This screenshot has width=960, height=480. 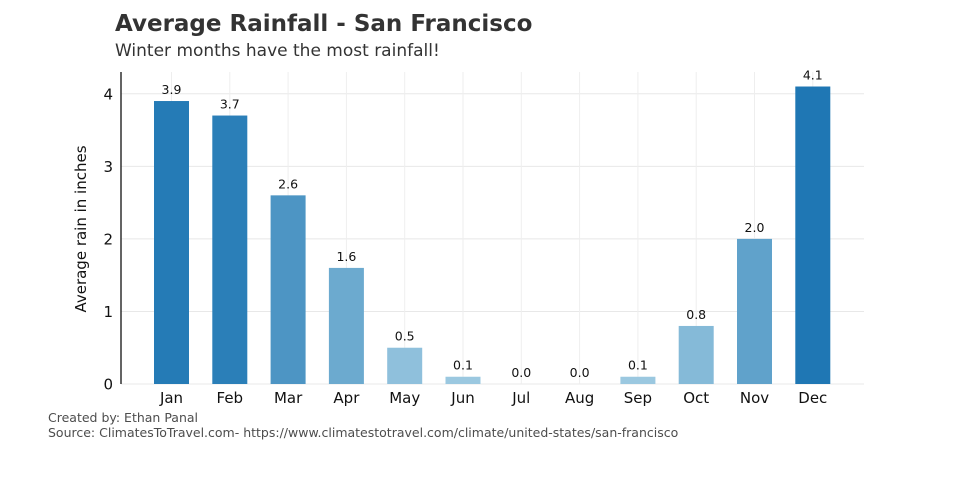 What do you see at coordinates (813, 235) in the screenshot?
I see `bar-dec` at bounding box center [813, 235].